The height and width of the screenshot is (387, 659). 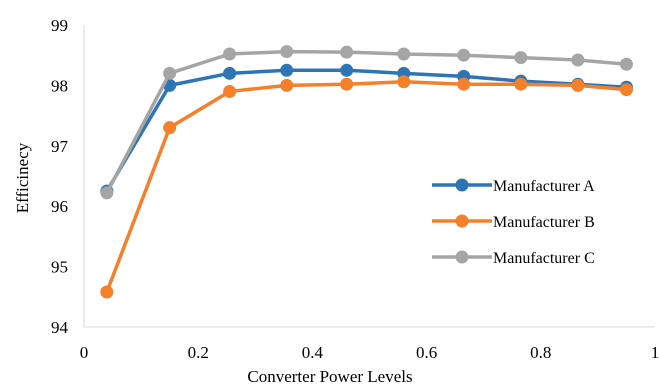 I want to click on legend-label: Manufacturer C, so click(x=544, y=258).